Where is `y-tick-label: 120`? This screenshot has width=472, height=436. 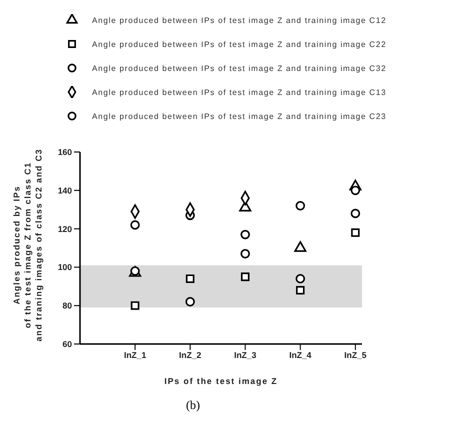 y-tick-label: 120 is located at coordinates (65, 229).